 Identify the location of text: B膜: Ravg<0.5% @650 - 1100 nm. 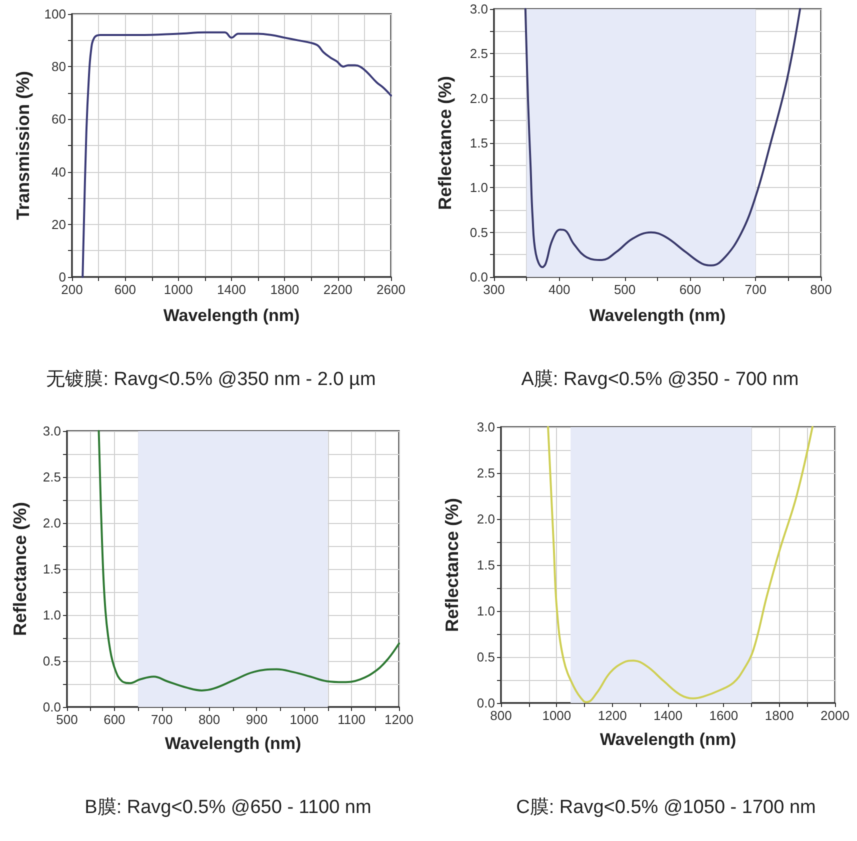
(228, 808).